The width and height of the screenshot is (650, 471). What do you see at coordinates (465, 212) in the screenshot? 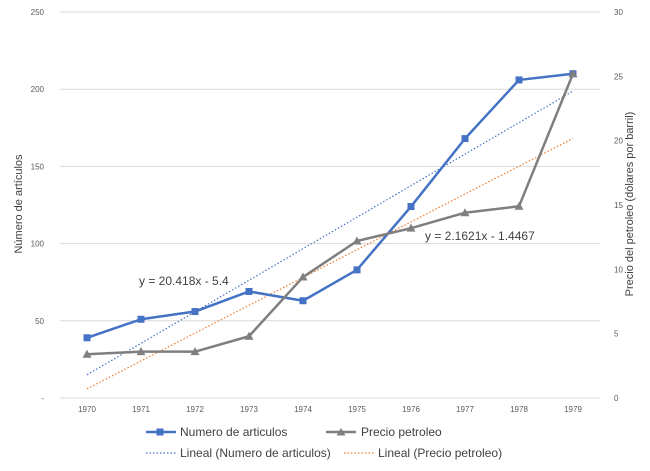
I see `marker-s1-1977` at bounding box center [465, 212].